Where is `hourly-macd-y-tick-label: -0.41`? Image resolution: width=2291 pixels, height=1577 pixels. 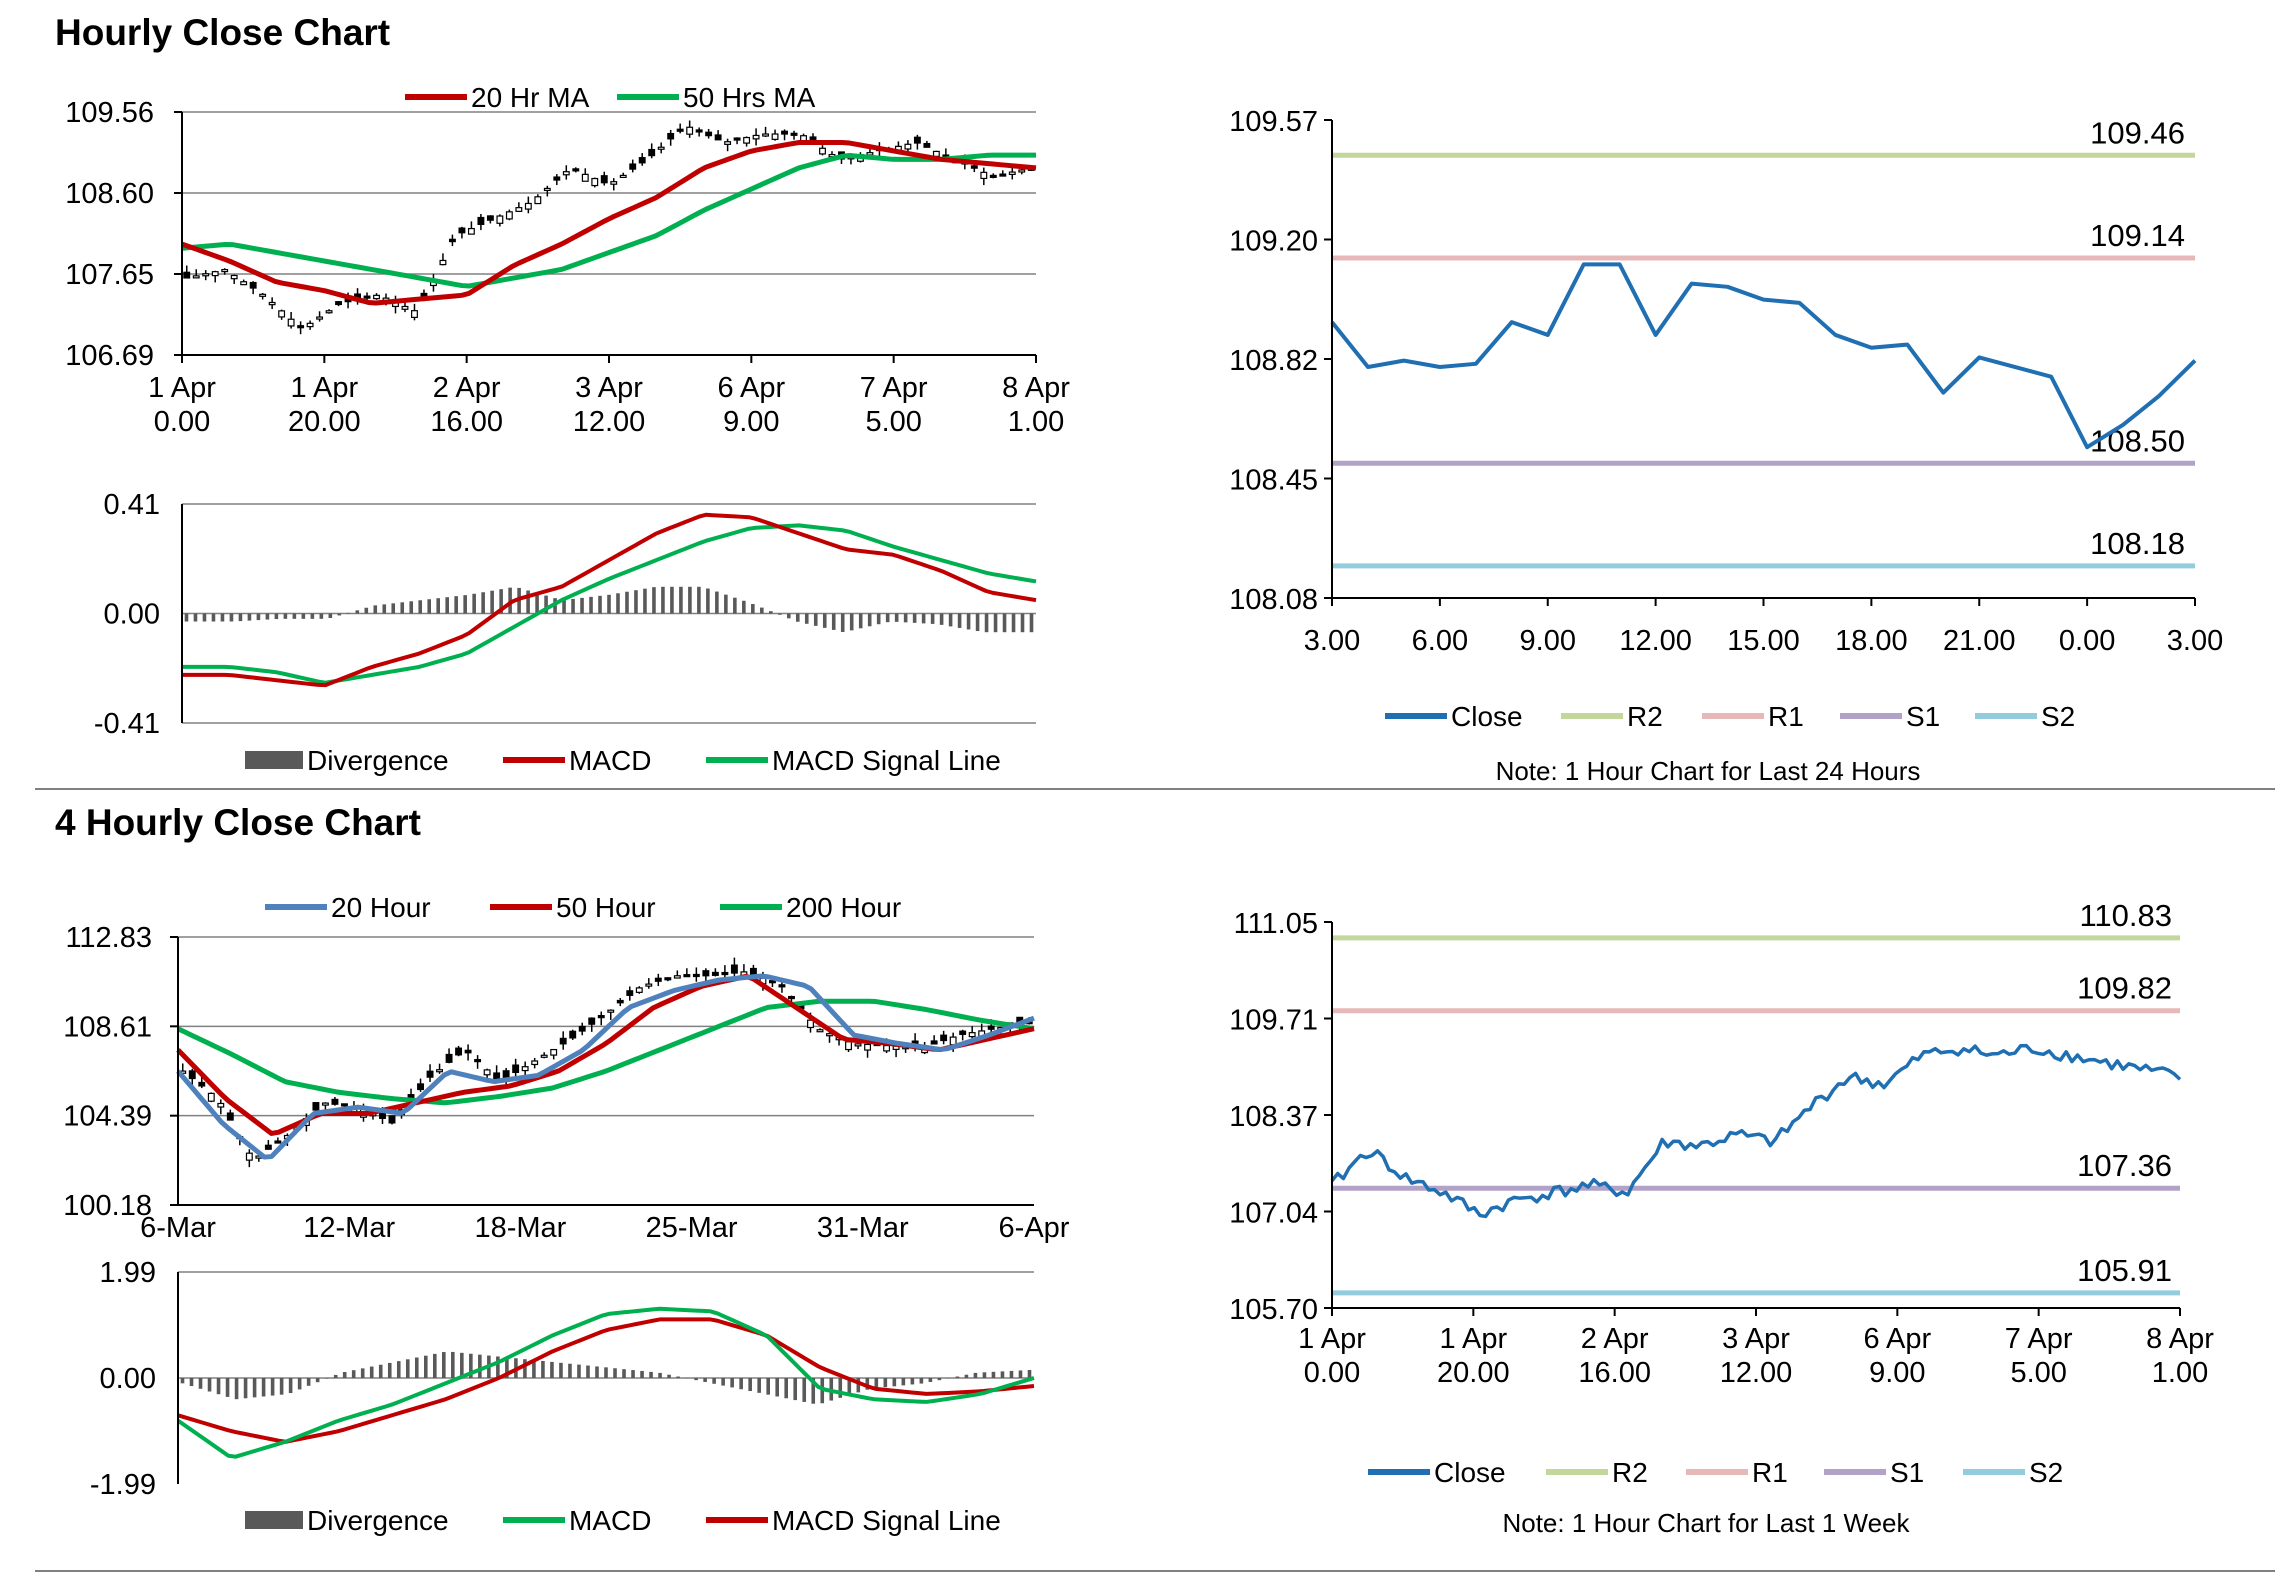
hourly-macd-y-tick-label: -0.41 is located at coordinates (127, 724).